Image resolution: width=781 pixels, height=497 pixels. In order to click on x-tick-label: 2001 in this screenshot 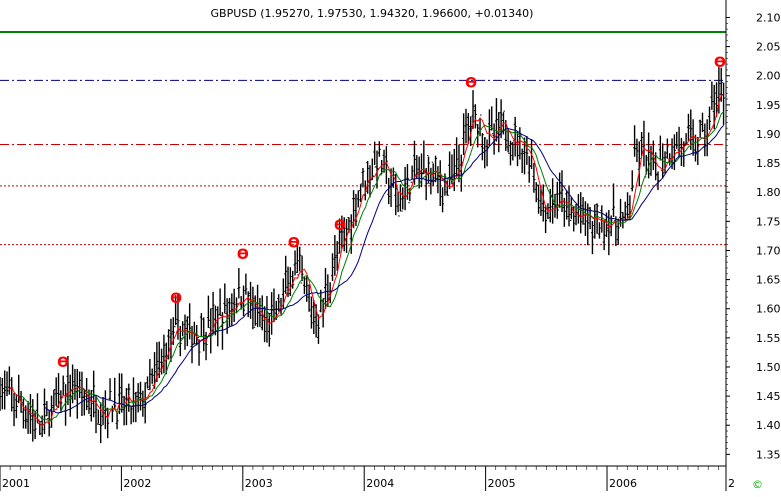, I will do `click(16, 483)`.